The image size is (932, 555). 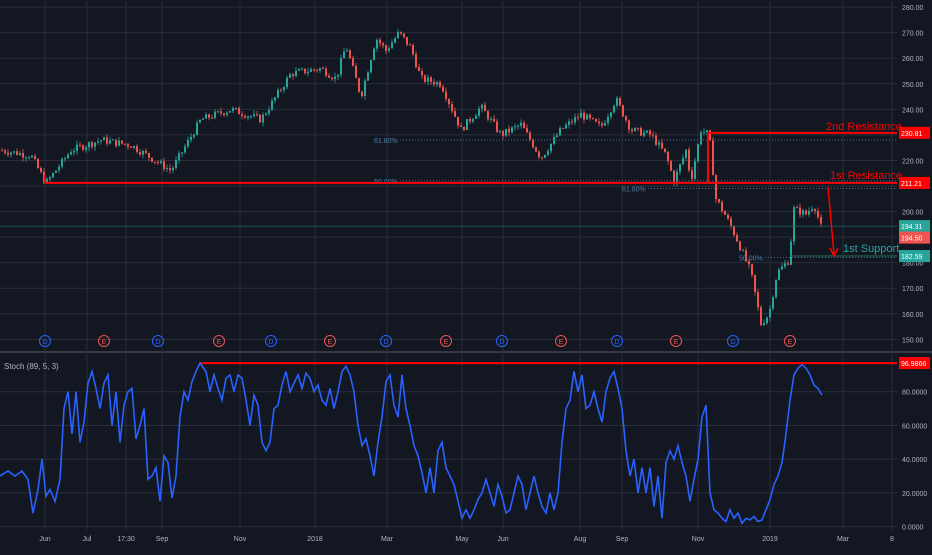 What do you see at coordinates (315, 539) in the screenshot?
I see `x-axis-tick-label: 2018` at bounding box center [315, 539].